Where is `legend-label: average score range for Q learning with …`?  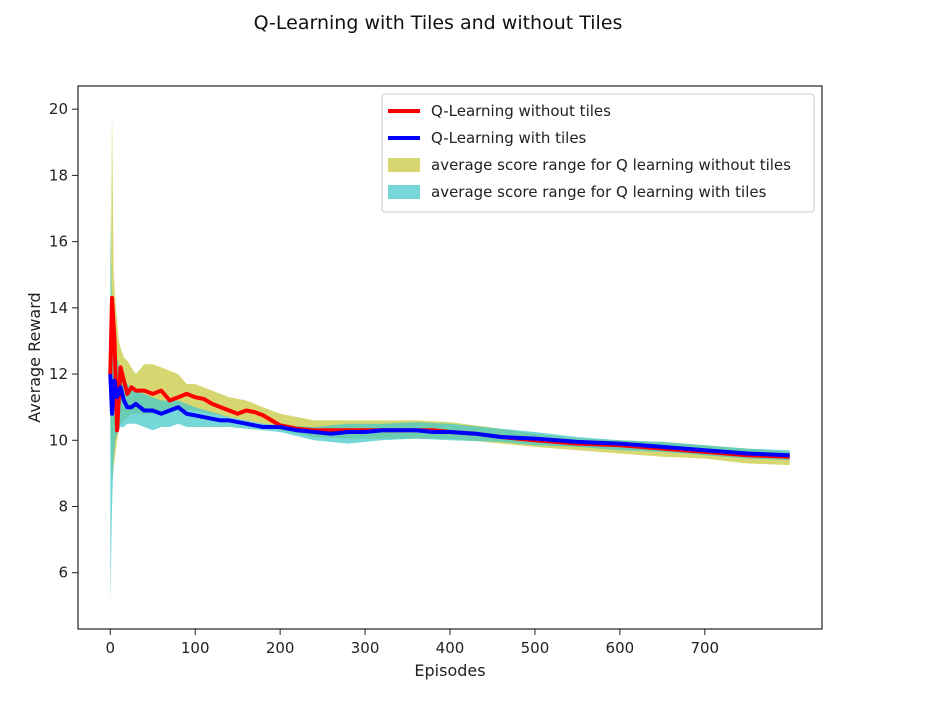 legend-label: average score range for Q learning with … is located at coordinates (599, 192).